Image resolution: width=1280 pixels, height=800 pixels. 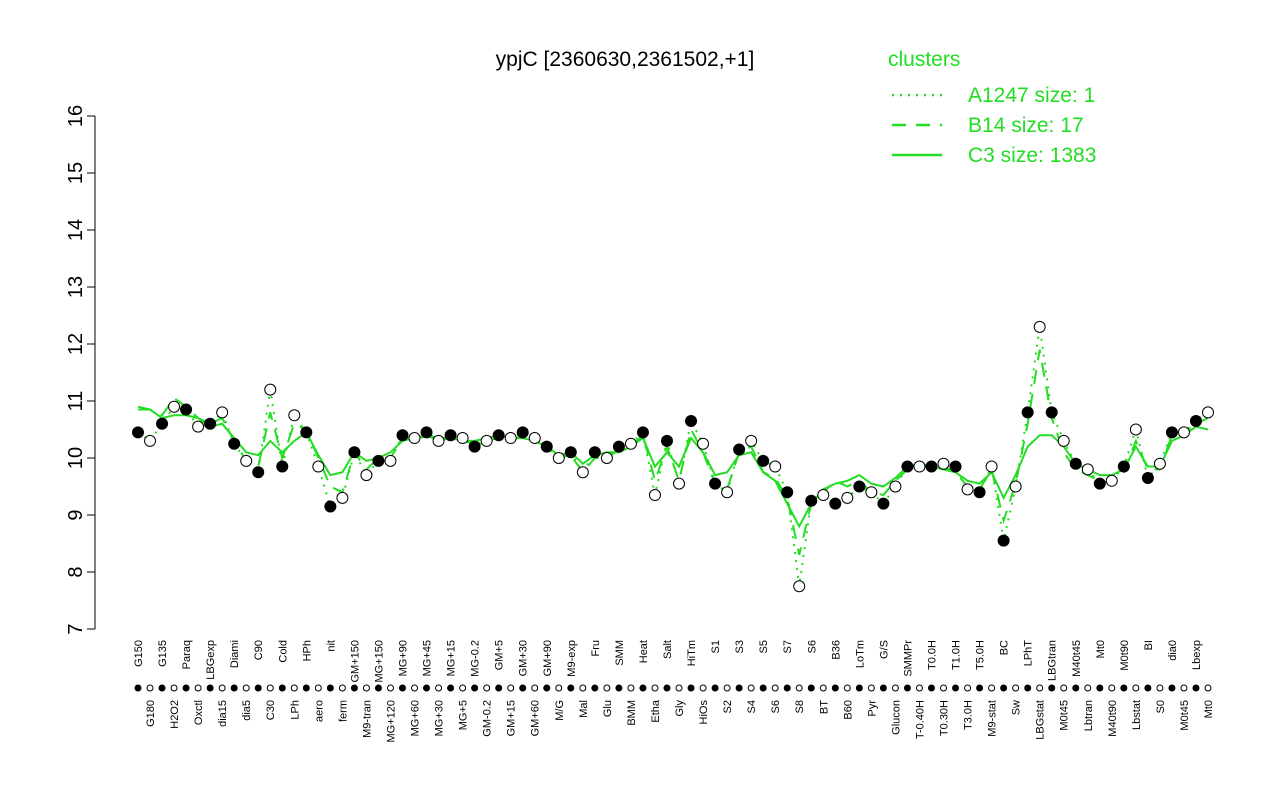 What do you see at coordinates (331, 646) in the screenshot?
I see `x-tick-label: nit` at bounding box center [331, 646].